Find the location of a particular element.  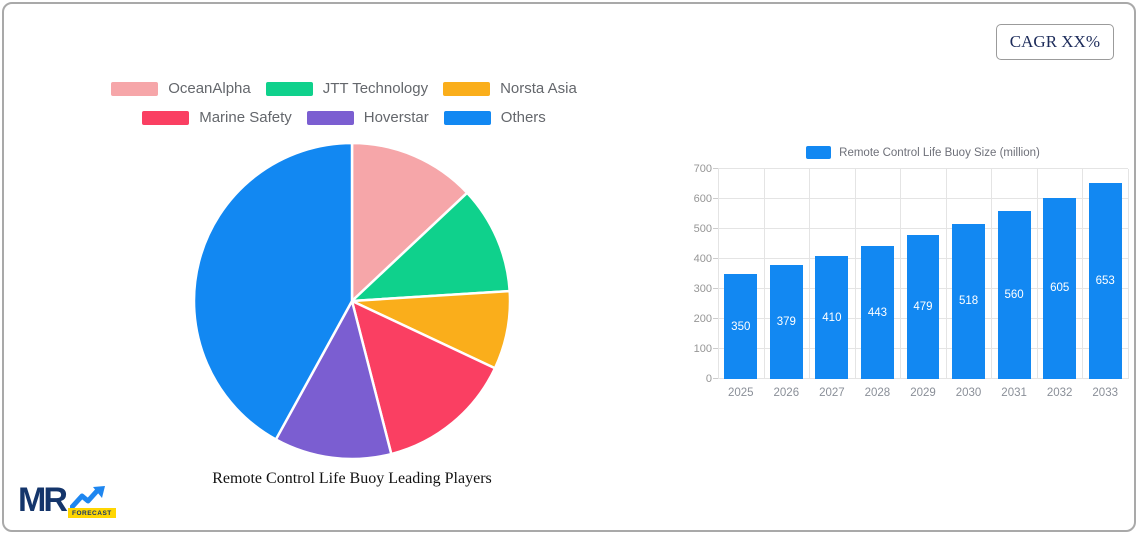

y-axis-label: 100 is located at coordinates (702, 349).